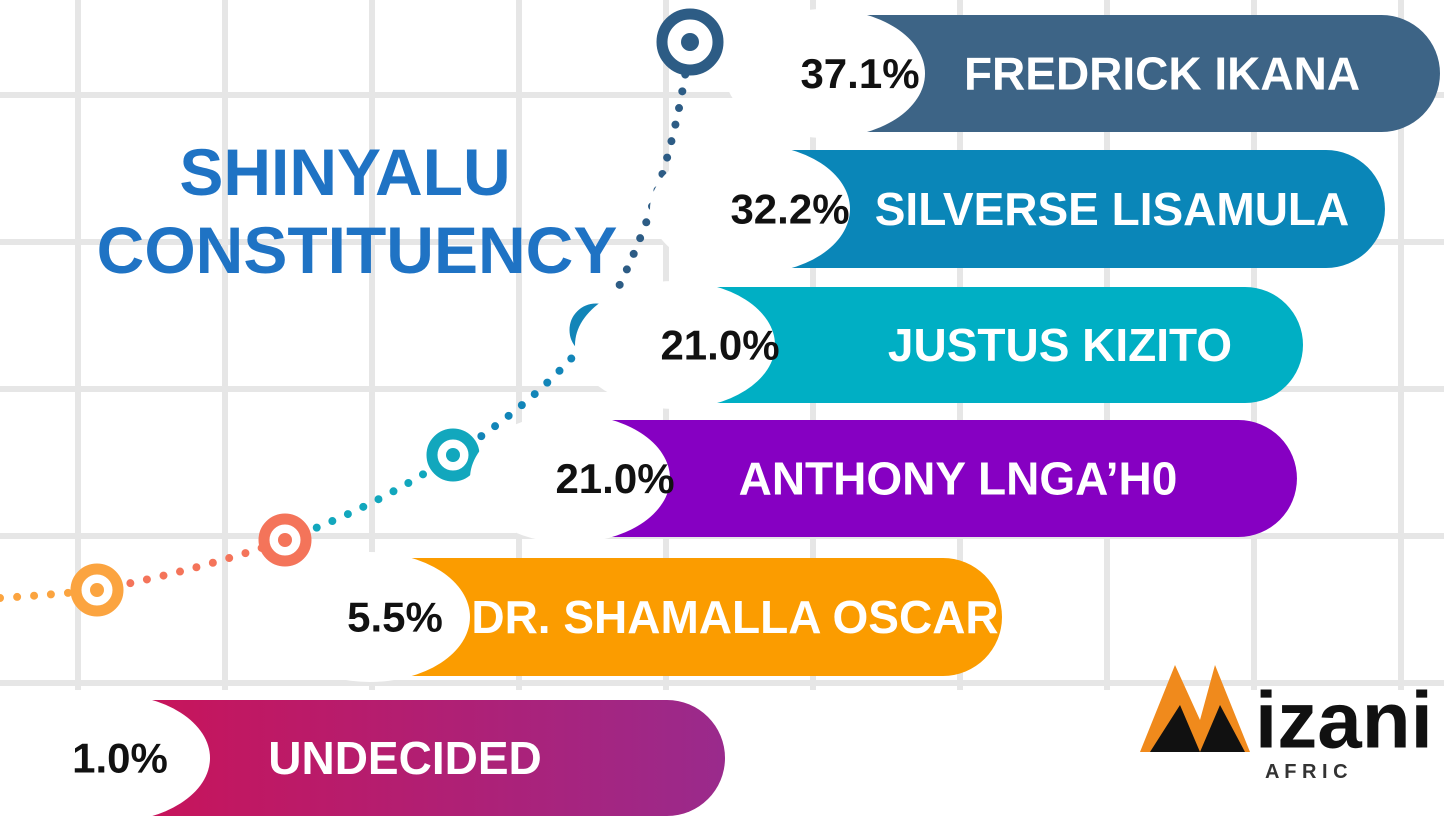 The image size is (1444, 816). I want to click on logo-name: izani, so click(1344, 720).